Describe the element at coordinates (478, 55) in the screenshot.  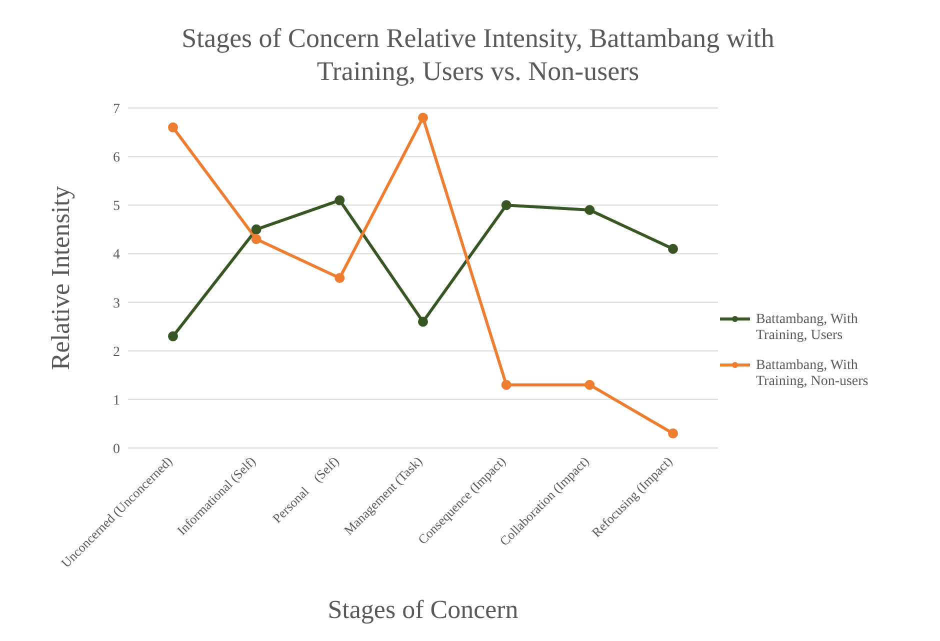
I see `chart-title: Stages of Concern Relative Intensity, Battambang with Training, Users vs. Non-users` at that location.